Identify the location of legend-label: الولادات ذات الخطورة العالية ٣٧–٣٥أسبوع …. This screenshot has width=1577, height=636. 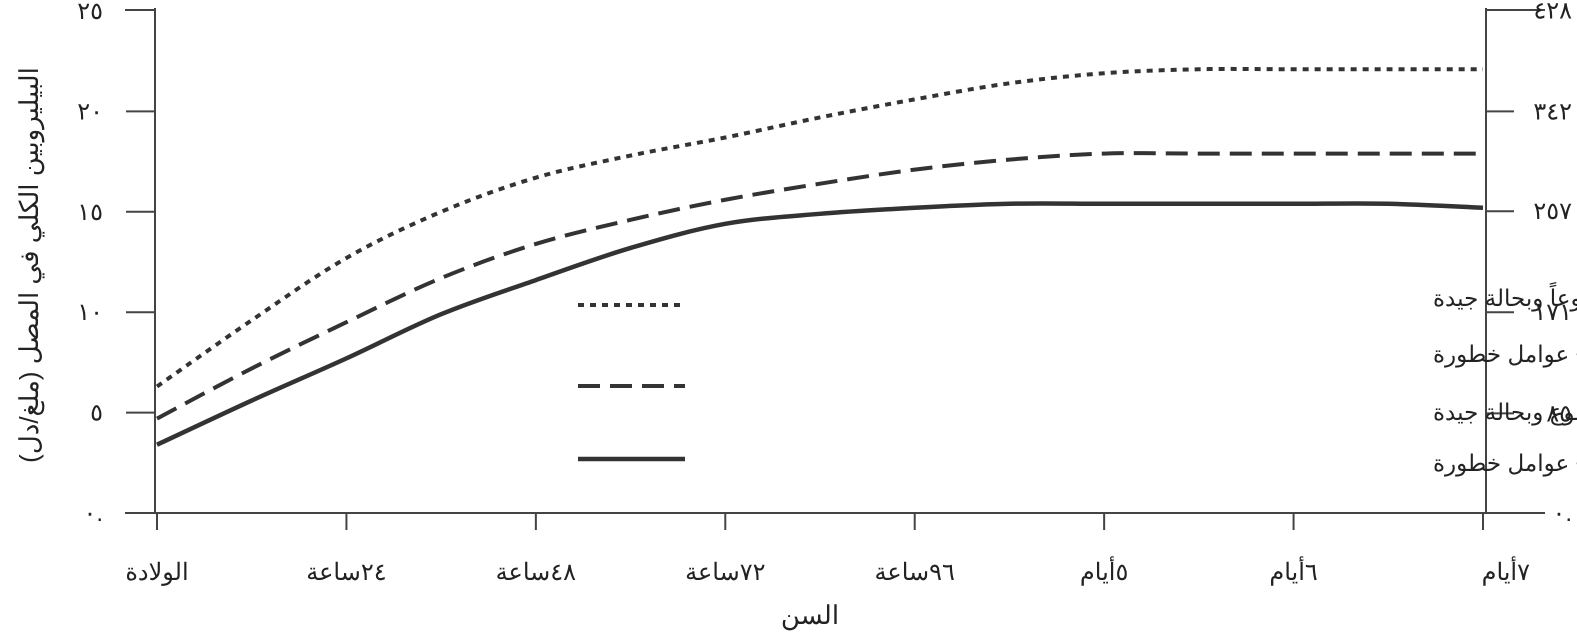
(1505, 462).